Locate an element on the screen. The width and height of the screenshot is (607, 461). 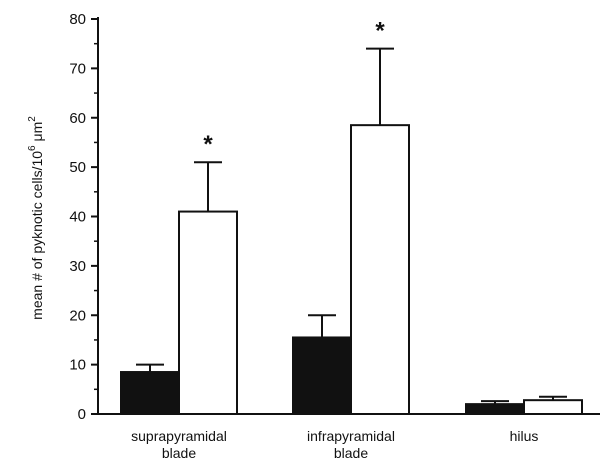
category-label: hilus is located at coordinates (524, 436).